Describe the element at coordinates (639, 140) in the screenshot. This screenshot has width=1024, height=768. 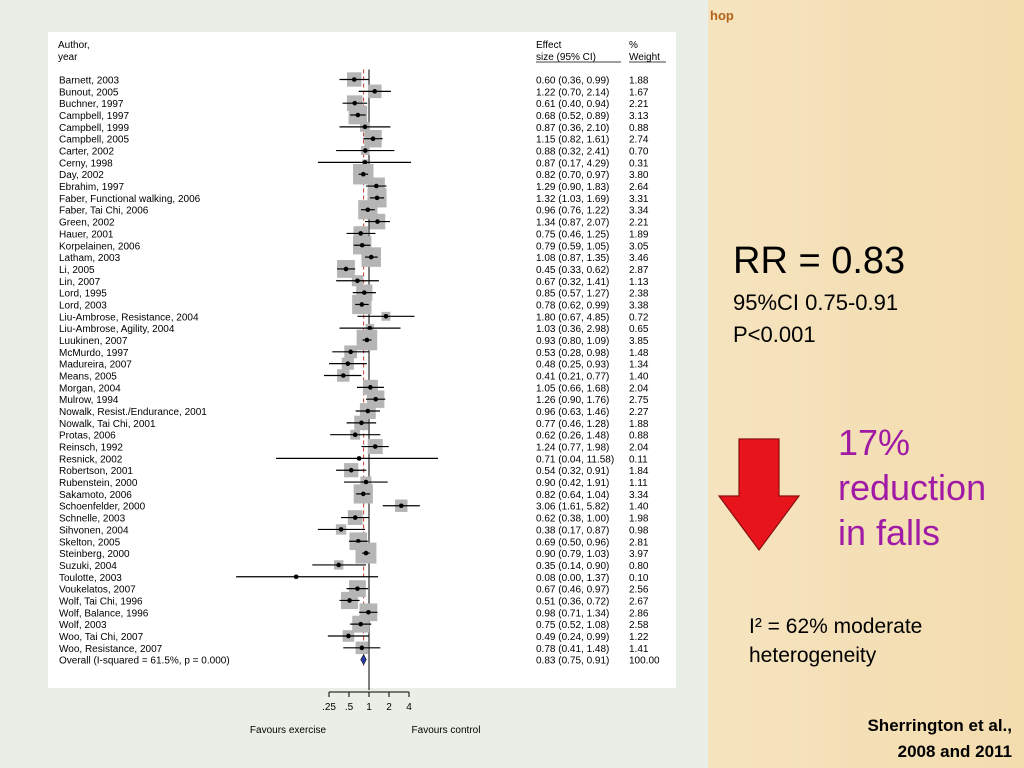
I see `study-weight: 2.74` at that location.